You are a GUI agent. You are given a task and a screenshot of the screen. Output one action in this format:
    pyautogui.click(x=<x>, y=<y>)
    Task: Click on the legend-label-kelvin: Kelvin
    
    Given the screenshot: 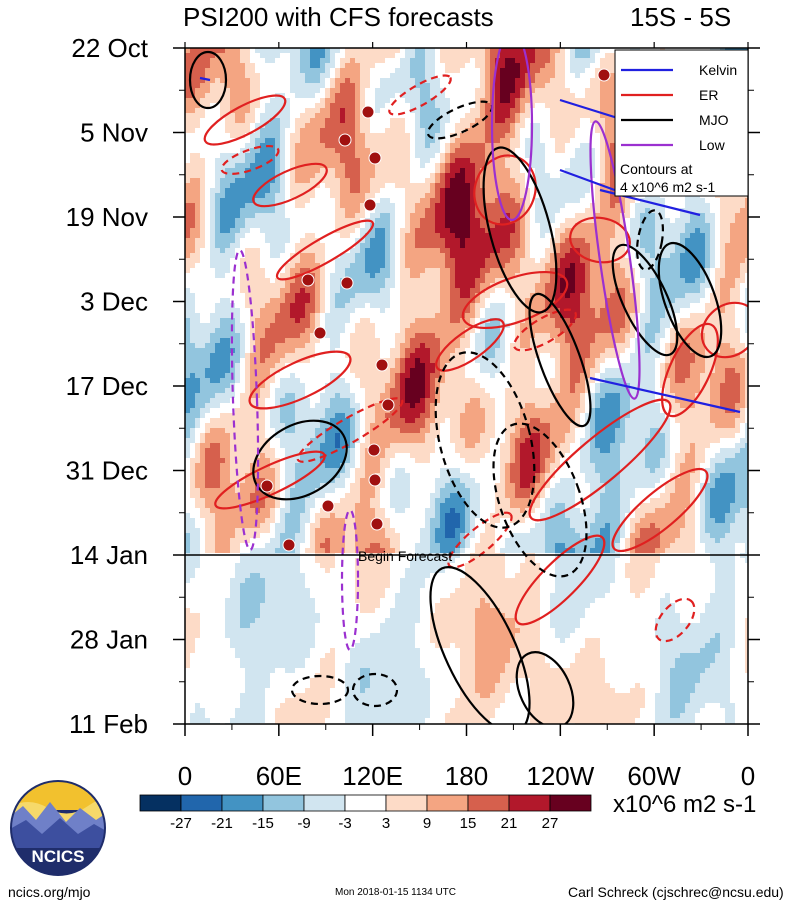 What is the action you would take?
    pyautogui.click(x=718, y=70)
    